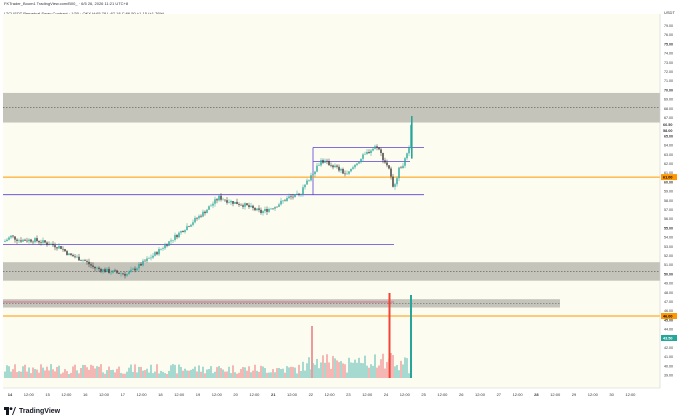 The width and height of the screenshot is (680, 420). Describe the element at coordinates (611, 394) in the screenshot. I see `time-tick-label: 30` at that location.